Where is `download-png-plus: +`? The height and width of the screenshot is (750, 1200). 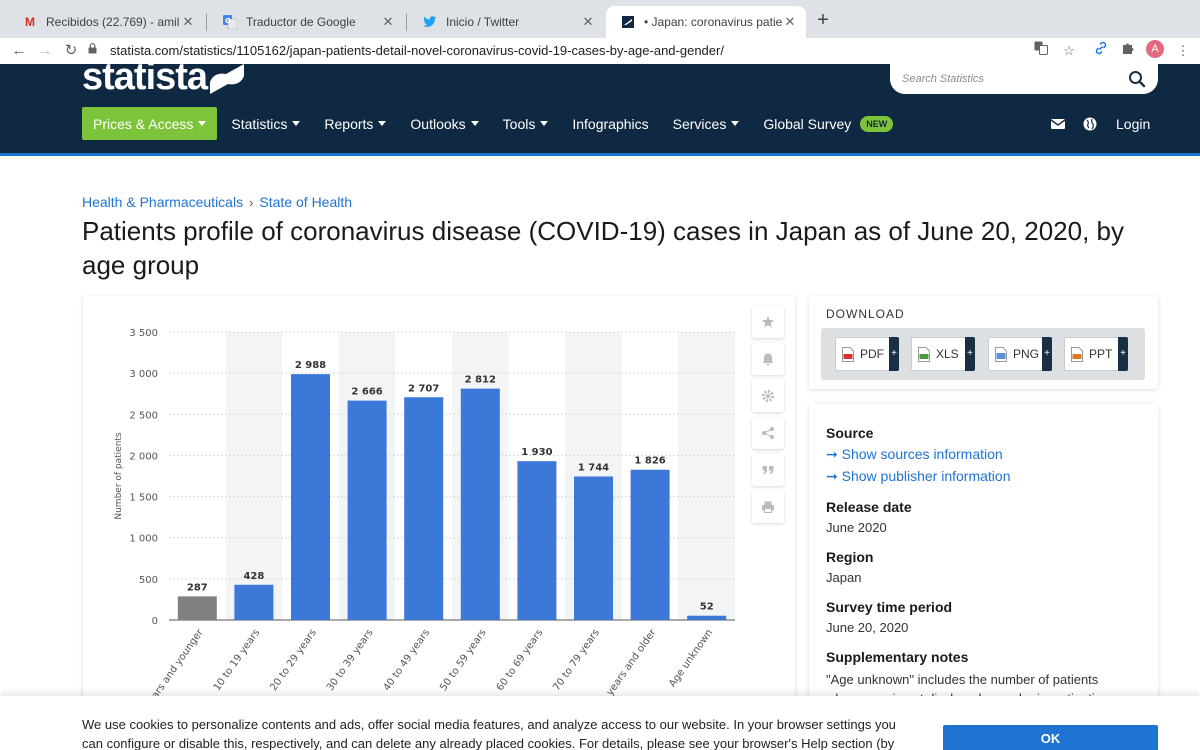
download-png-plus: + is located at coordinates (1047, 354).